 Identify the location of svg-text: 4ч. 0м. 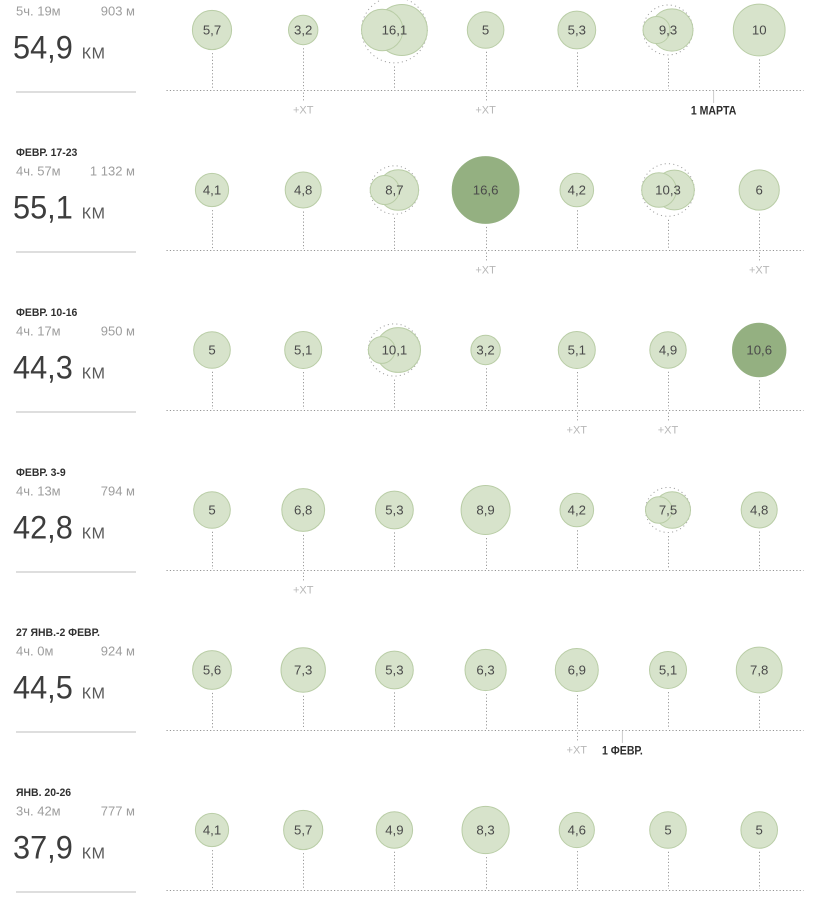
(34, 651).